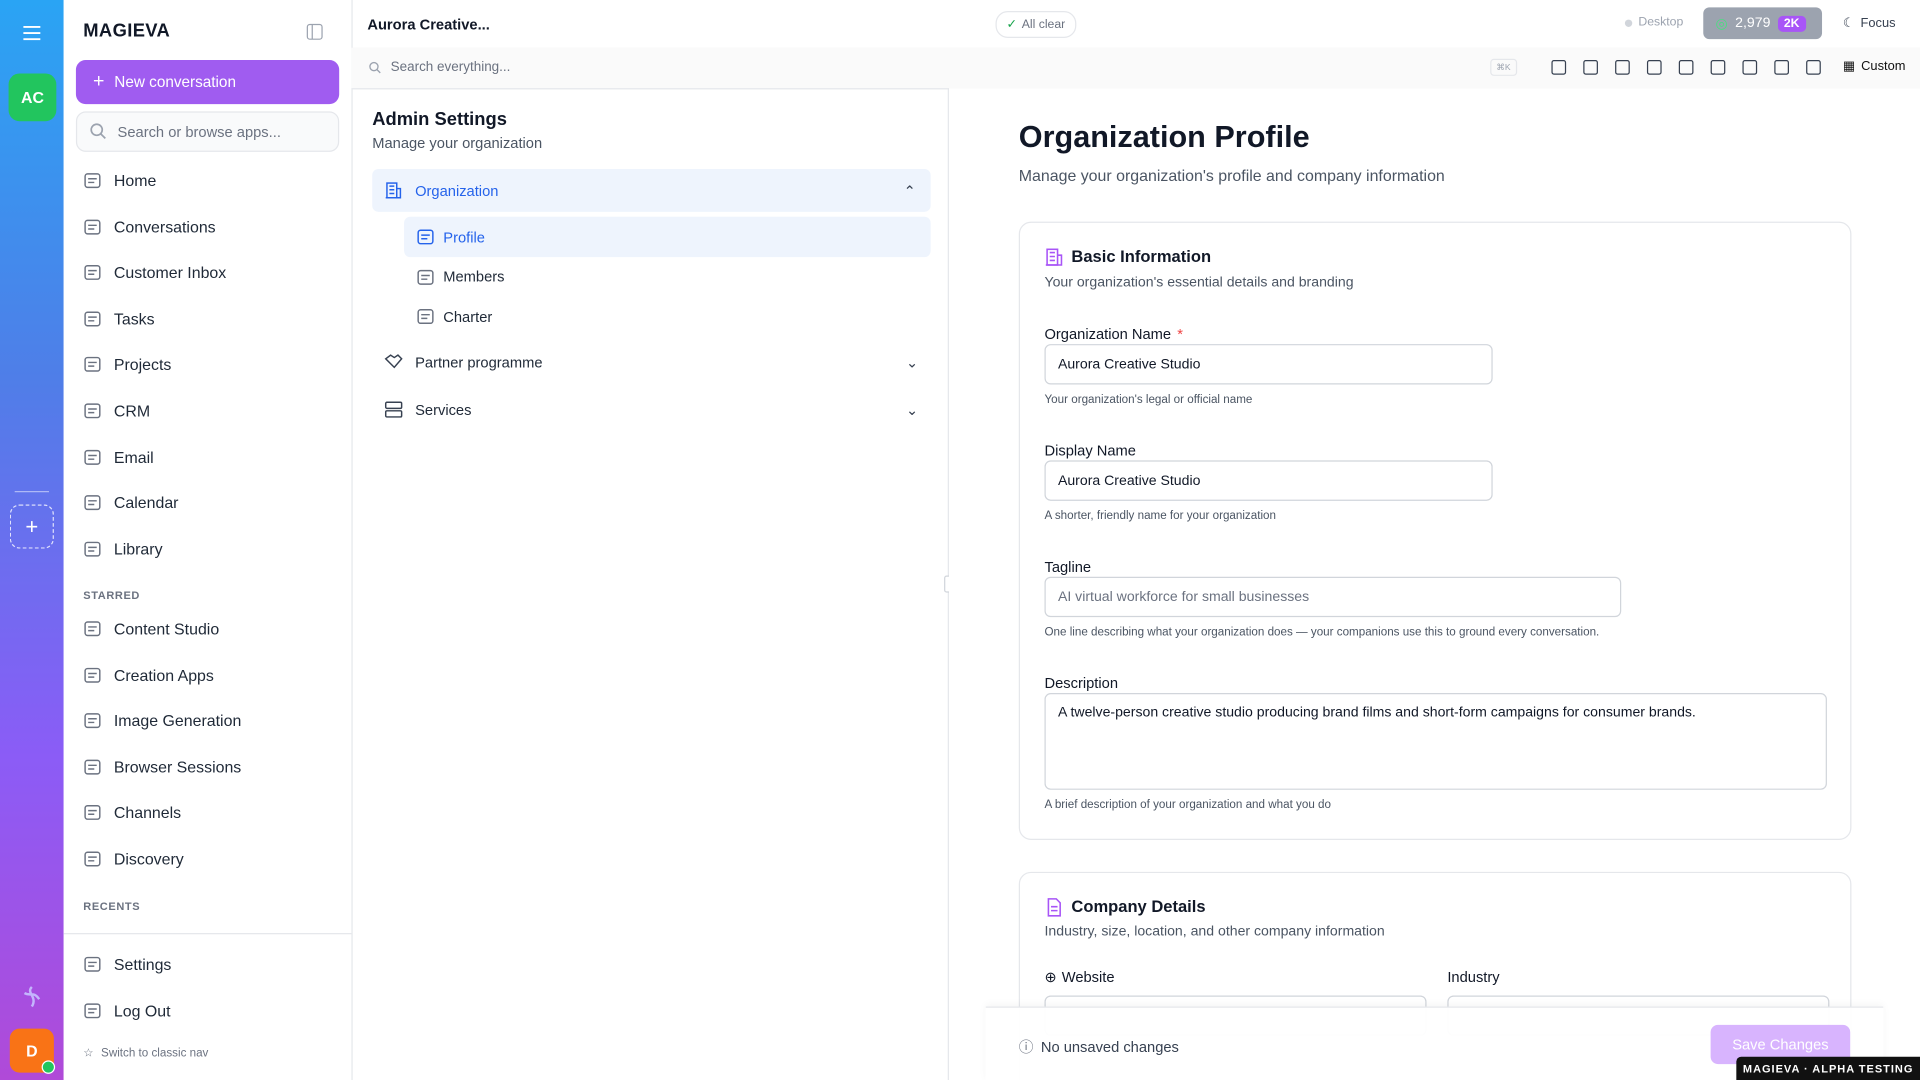  Describe the element at coordinates (667, 316) in the screenshot. I see `nav-subitem: Charter` at that location.